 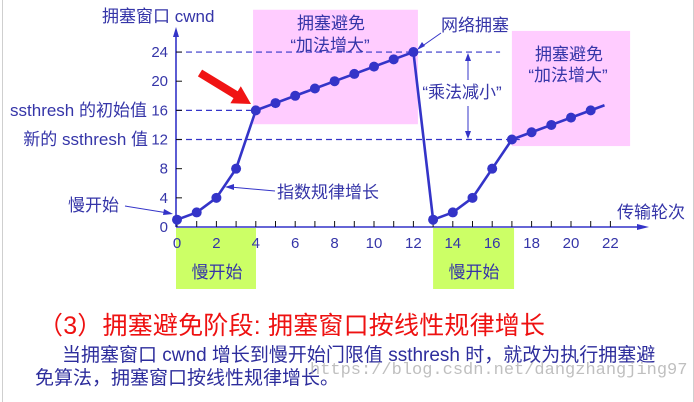 What do you see at coordinates (571, 243) in the screenshot?
I see `x-tick-label: 20` at bounding box center [571, 243].